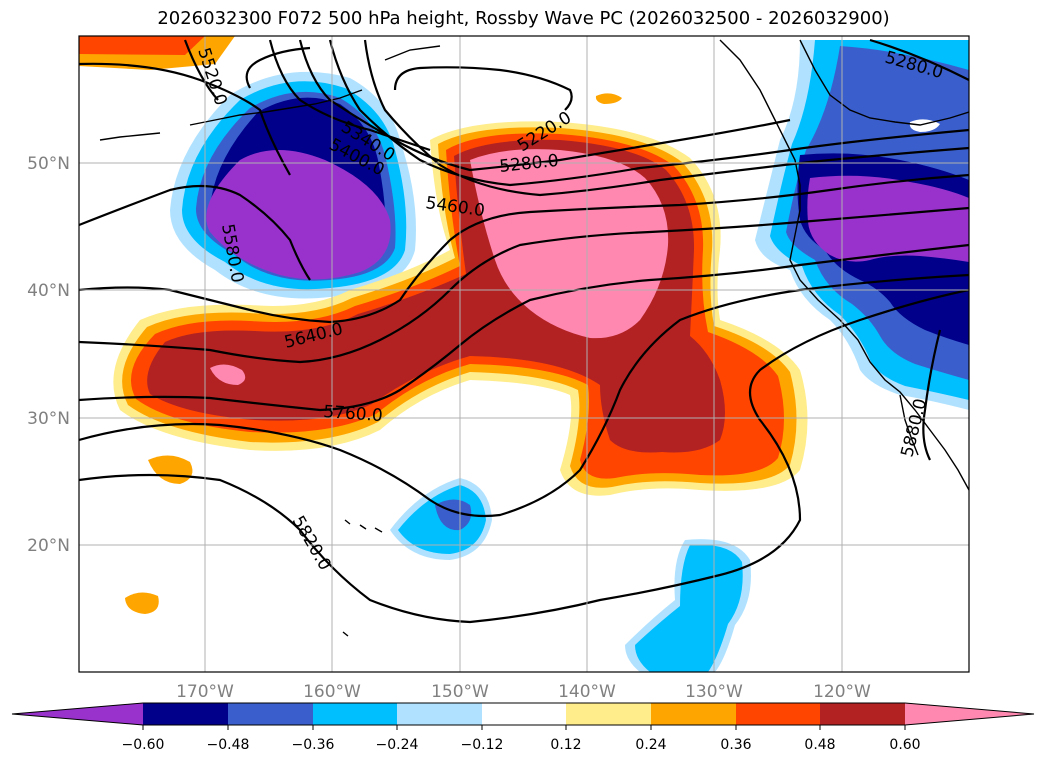 The width and height of the screenshot is (1047, 765). I want to click on lat-tick-50n: 50°N, so click(48, 164).